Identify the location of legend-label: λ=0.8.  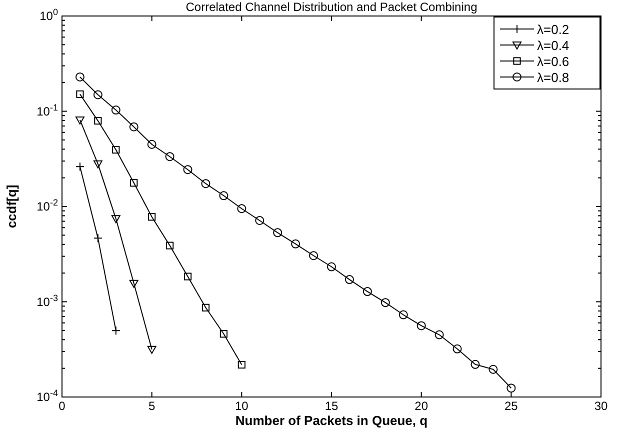
(553, 77).